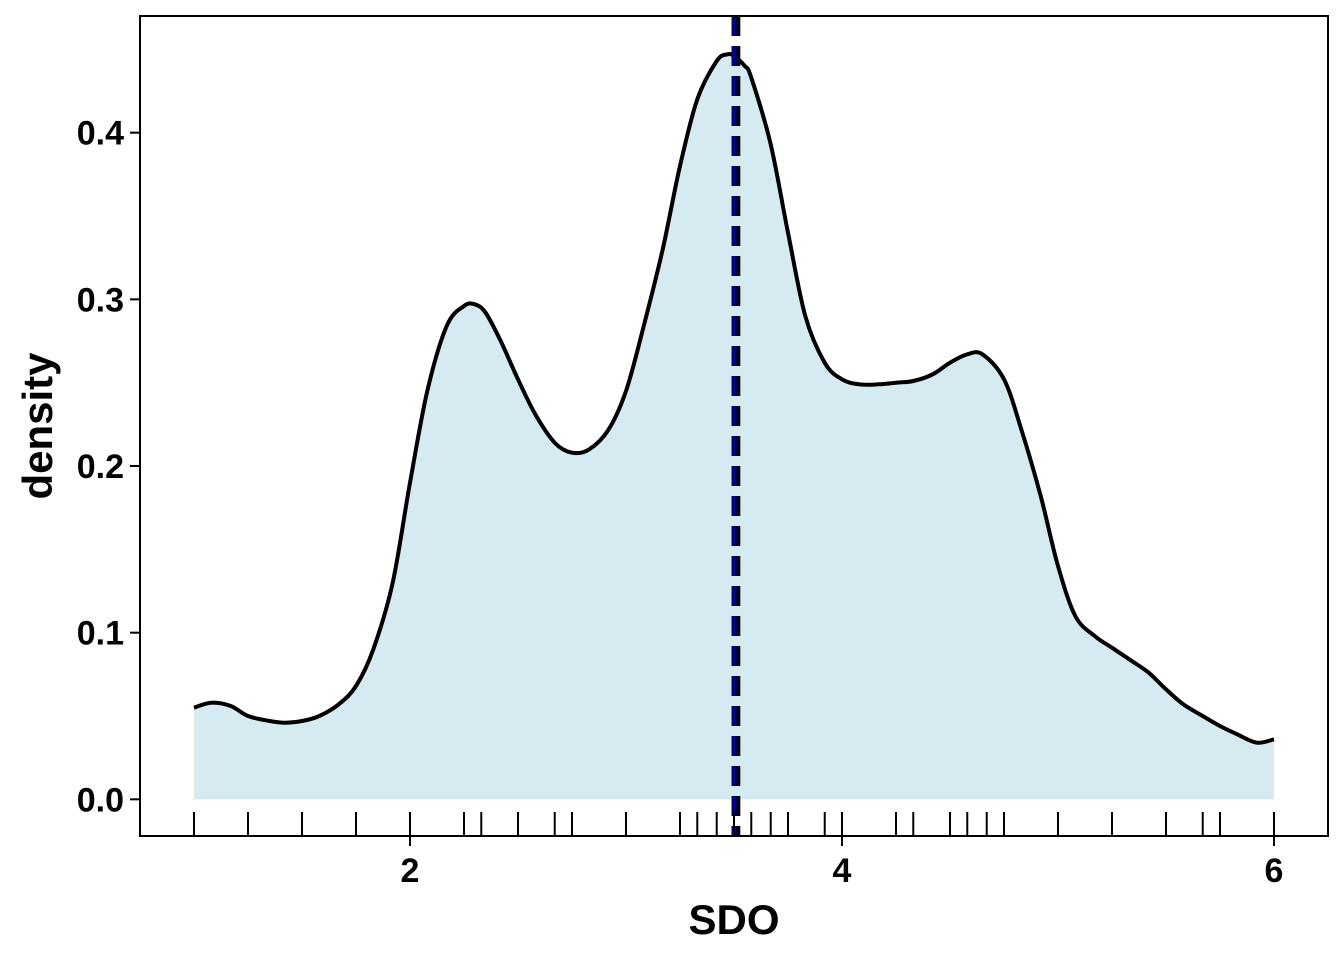 The image size is (1344, 960). I want to click on y-axis: 0.0 0.1 0.2 0.3 0.4, so click(108, 467).